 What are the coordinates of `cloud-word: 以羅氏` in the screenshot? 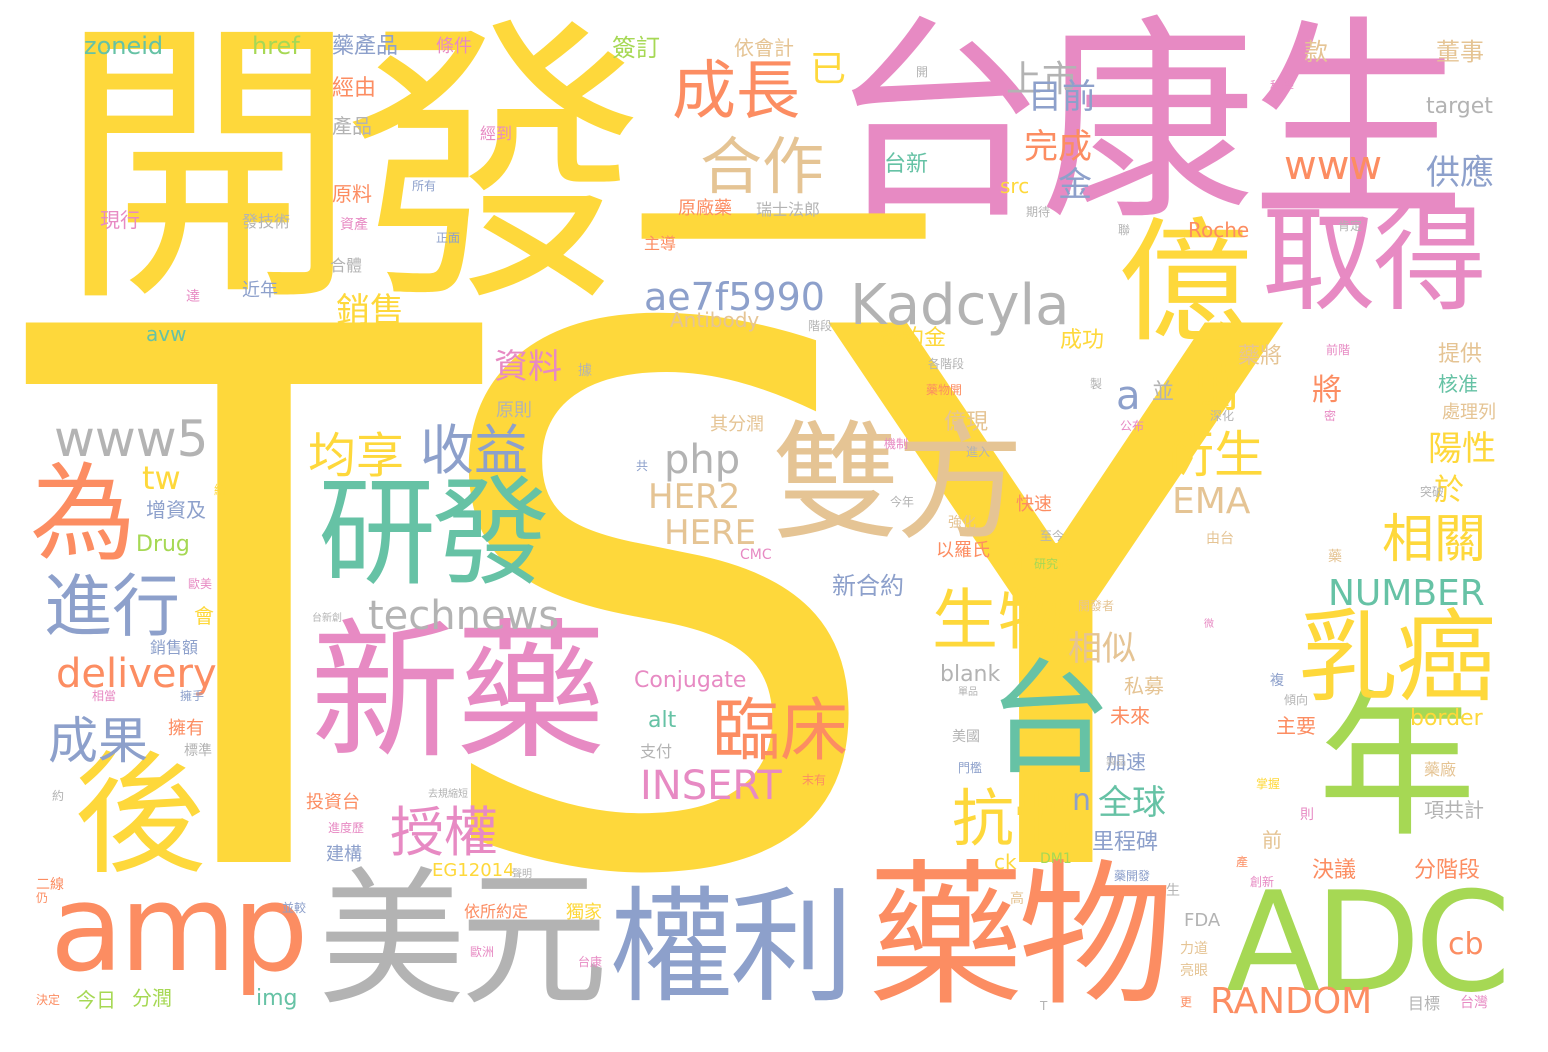 It's located at (963, 550).